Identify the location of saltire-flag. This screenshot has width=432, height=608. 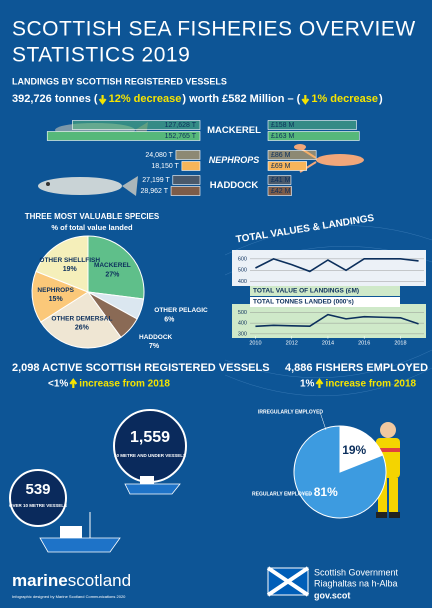
(288, 581).